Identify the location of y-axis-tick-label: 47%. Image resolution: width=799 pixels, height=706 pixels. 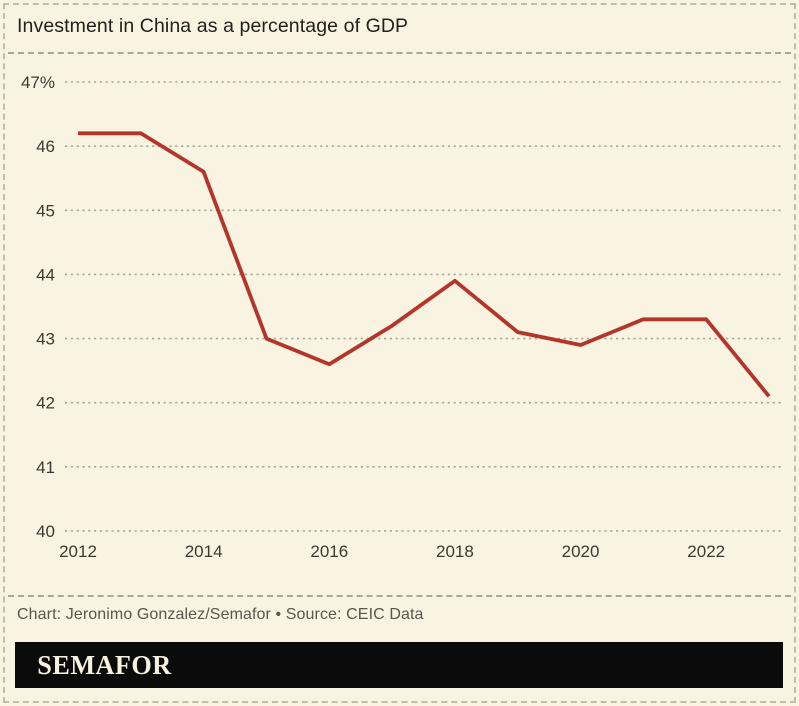
(38, 82).